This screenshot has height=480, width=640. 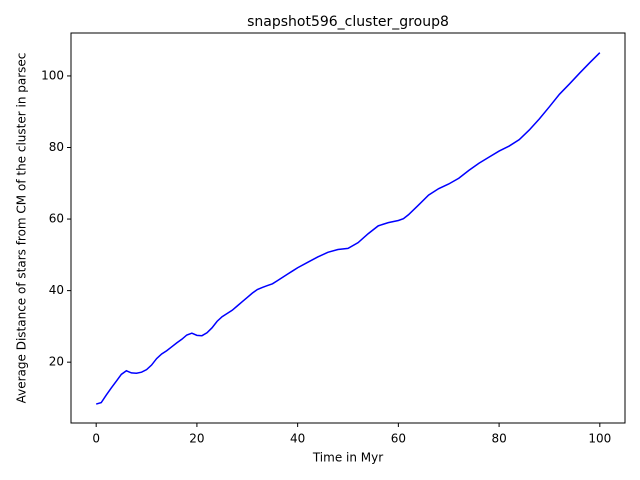 What do you see at coordinates (56, 219) in the screenshot?
I see `y-tick-label: 60` at bounding box center [56, 219].